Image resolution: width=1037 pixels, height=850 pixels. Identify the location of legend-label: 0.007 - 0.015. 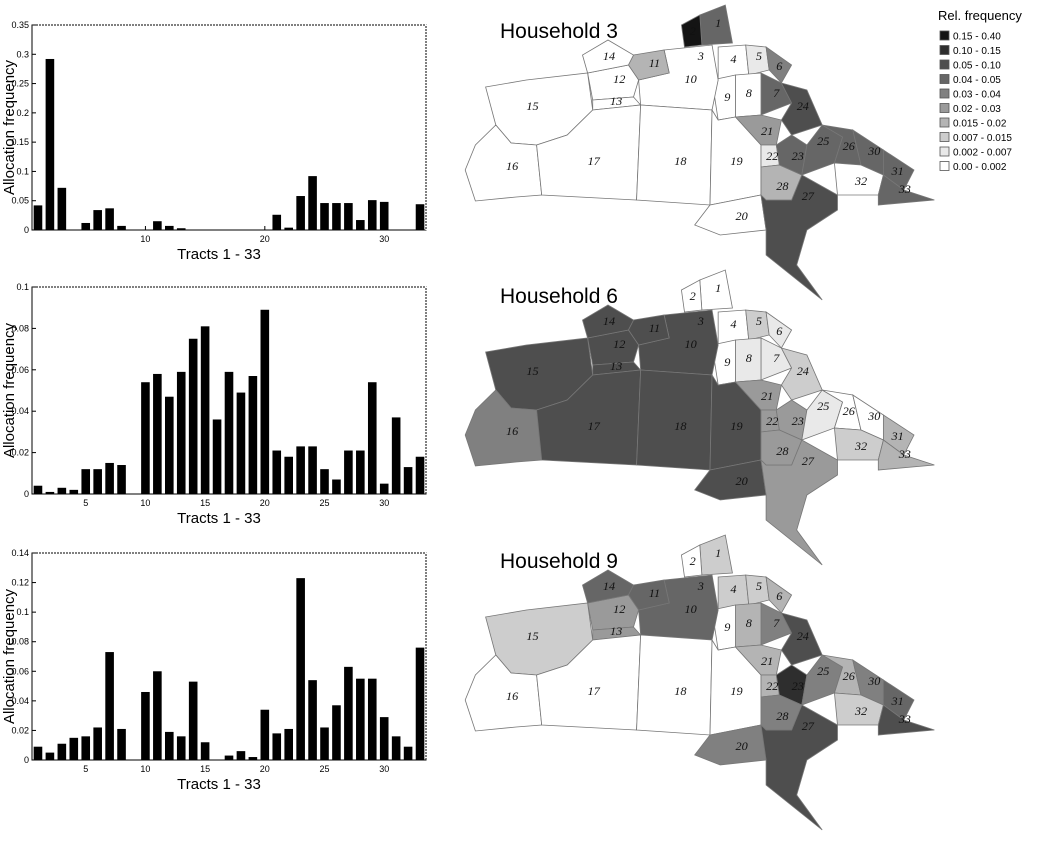
(982, 138).